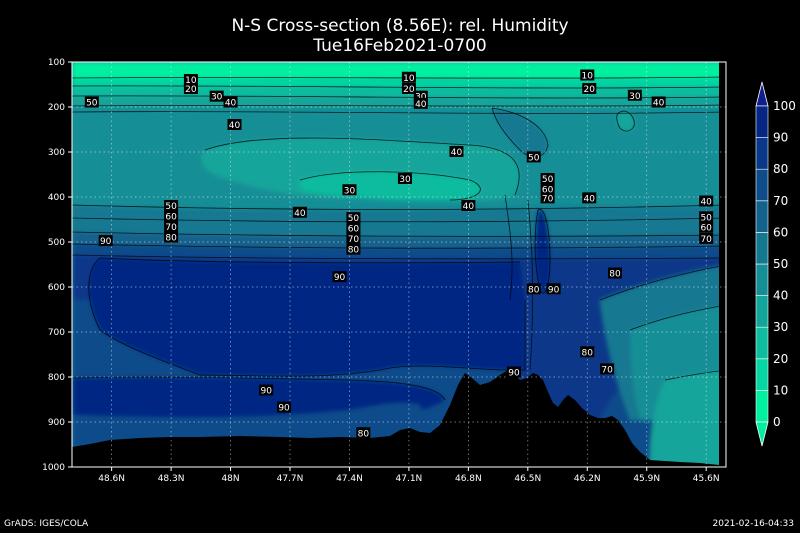 Image resolution: width=800 pixels, height=533 pixels. What do you see at coordinates (780, 359) in the screenshot?
I see `colorbar-tick-label: 20` at bounding box center [780, 359].